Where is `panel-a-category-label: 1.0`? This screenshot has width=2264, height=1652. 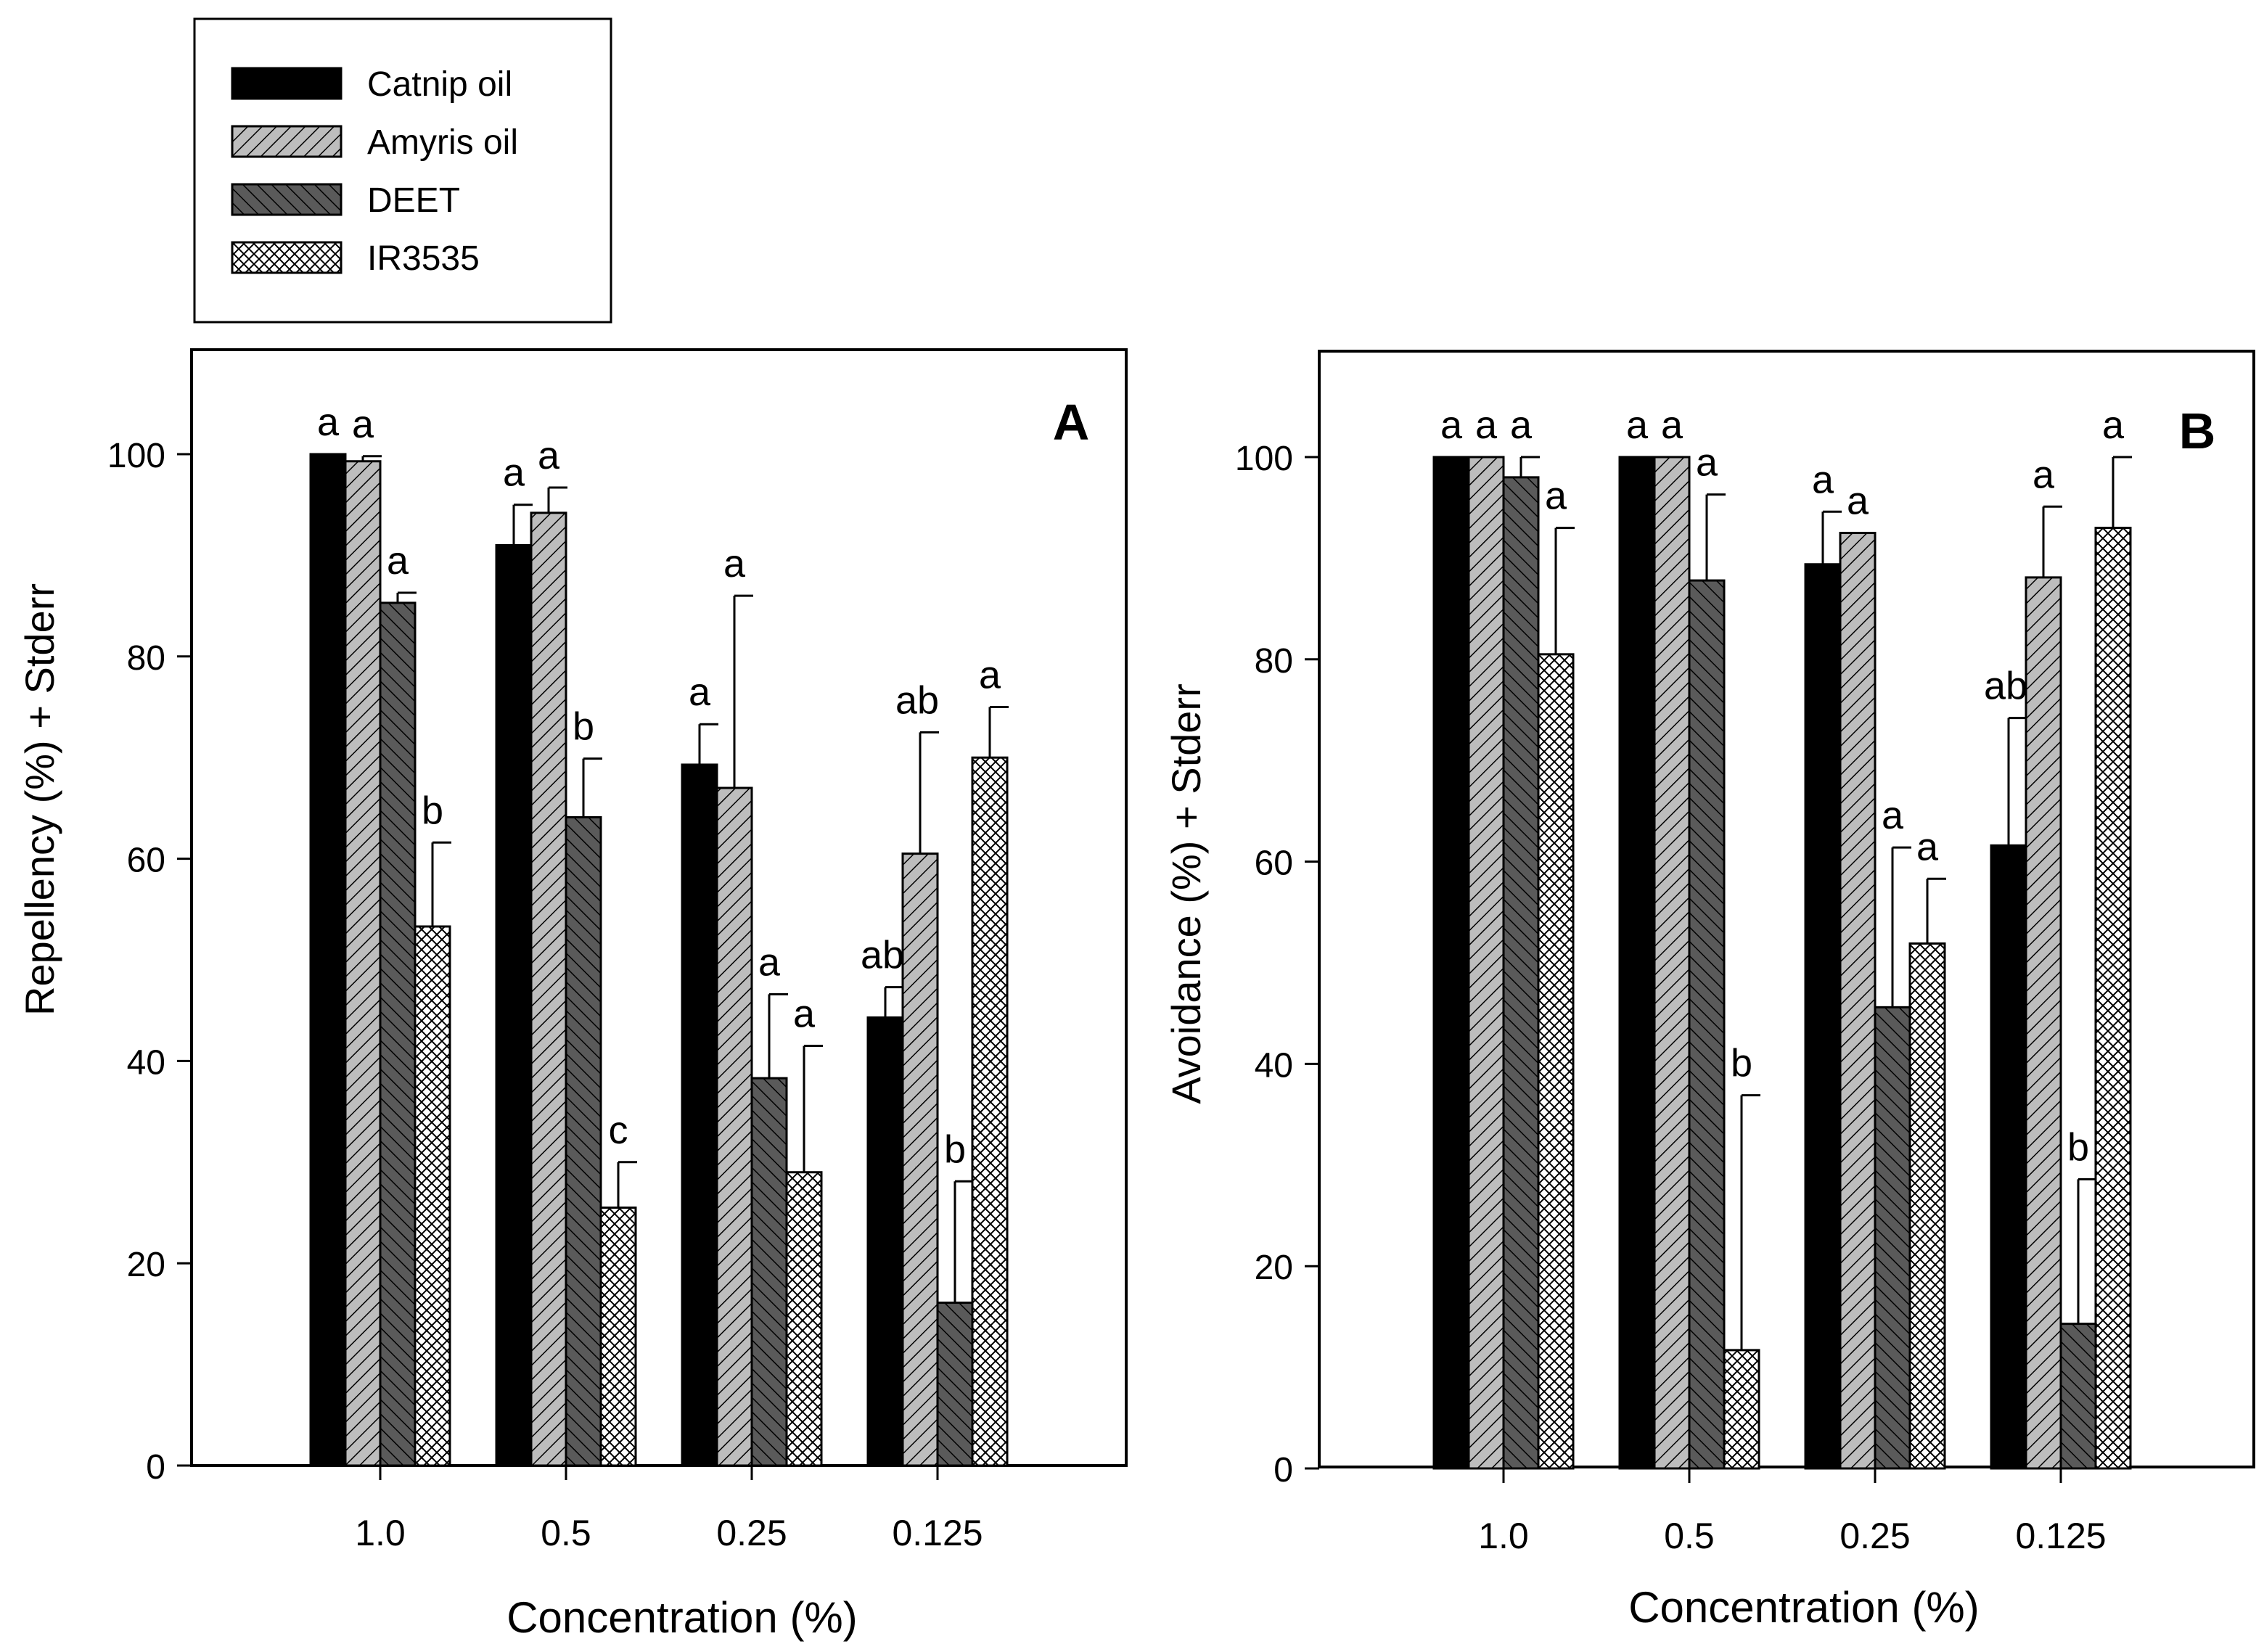
panel-a-category-label: 1.0 is located at coordinates (380, 1533).